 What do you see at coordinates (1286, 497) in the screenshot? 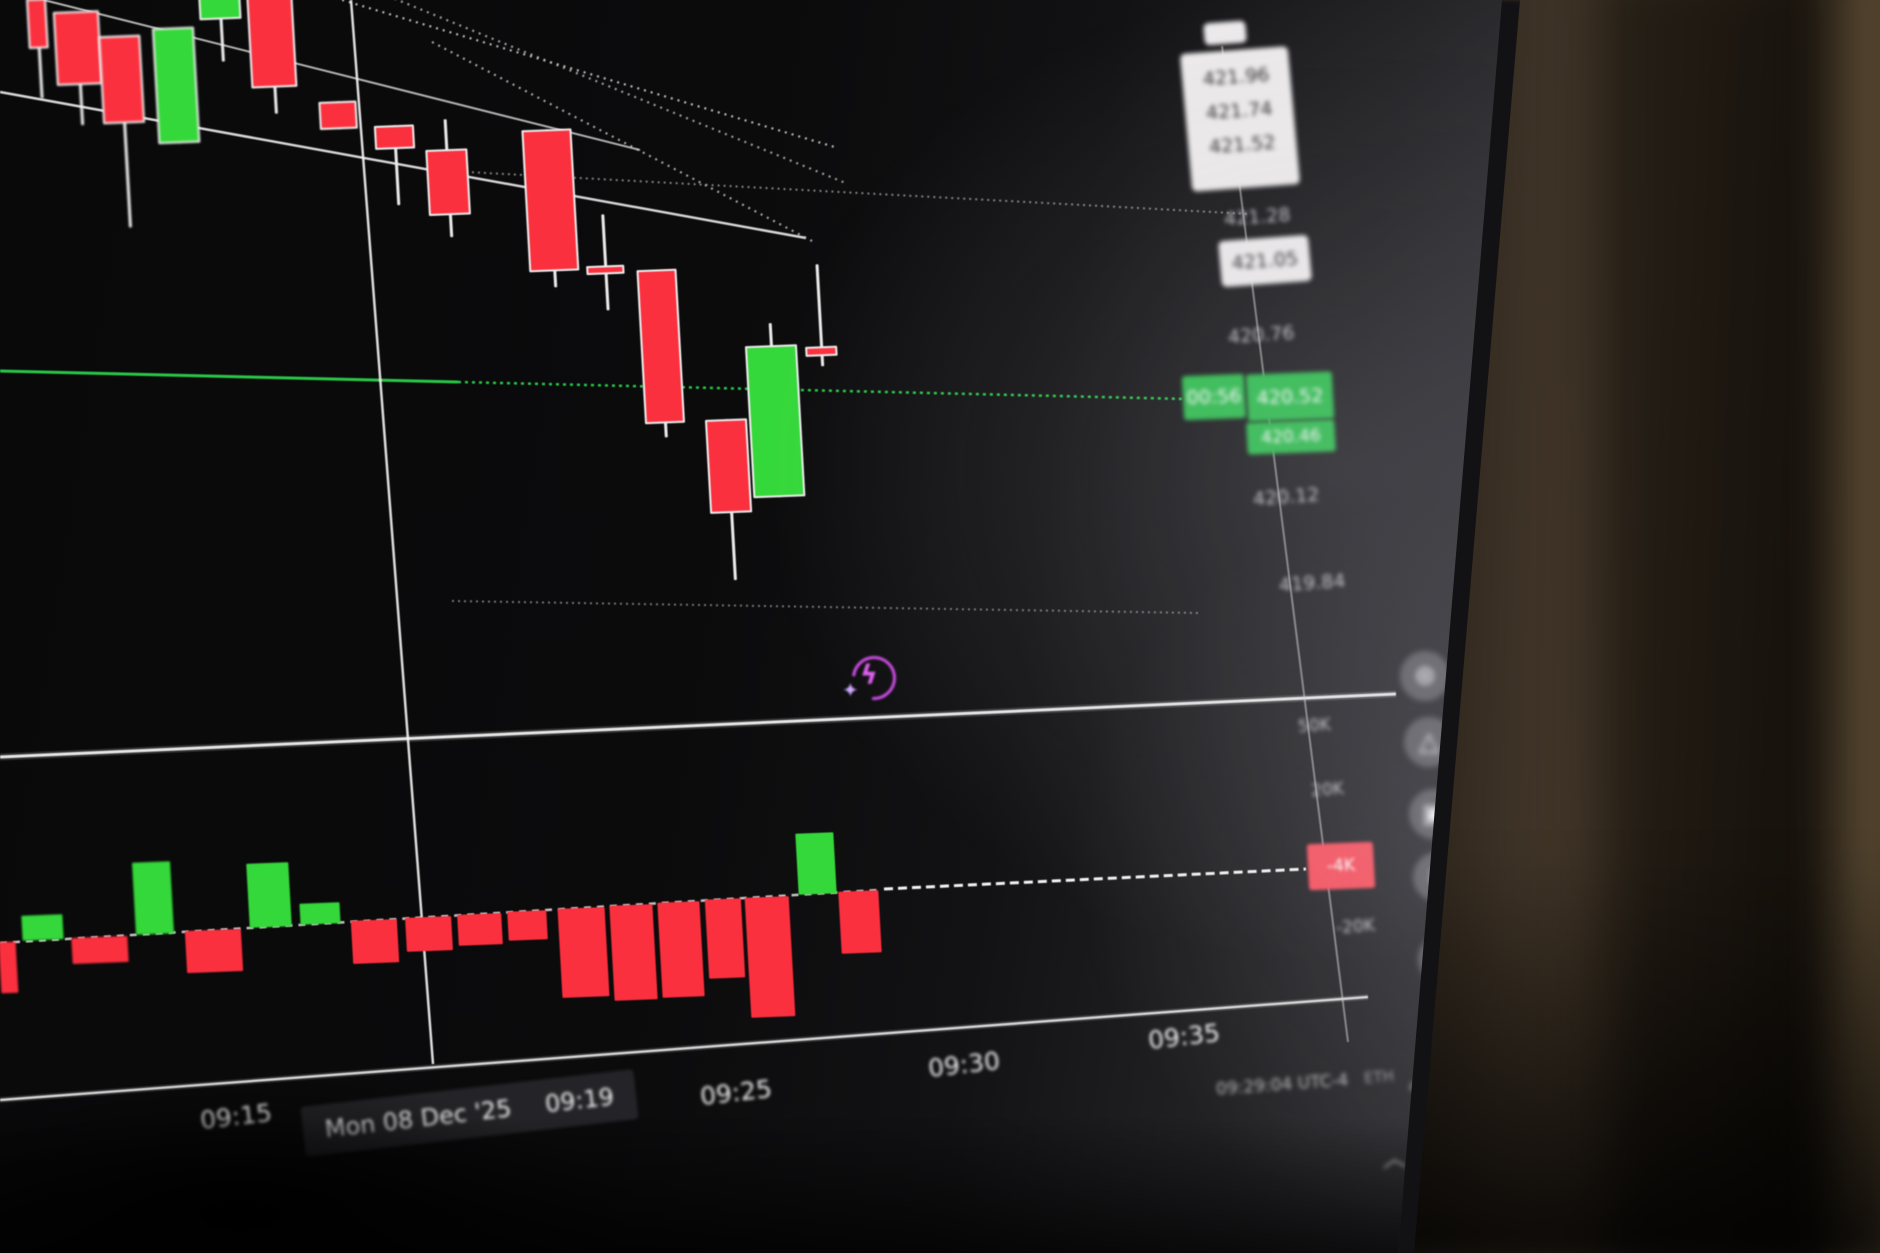
I see `price-label: 420.12` at bounding box center [1286, 497].